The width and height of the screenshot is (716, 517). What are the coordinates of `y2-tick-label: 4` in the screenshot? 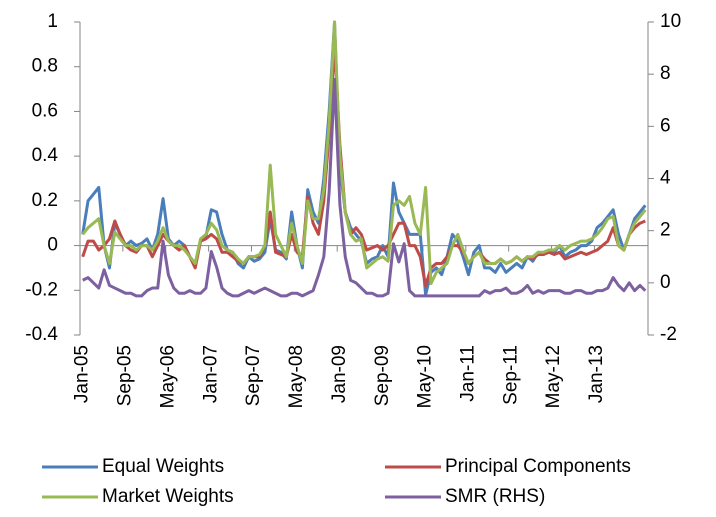 It's located at (665, 178).